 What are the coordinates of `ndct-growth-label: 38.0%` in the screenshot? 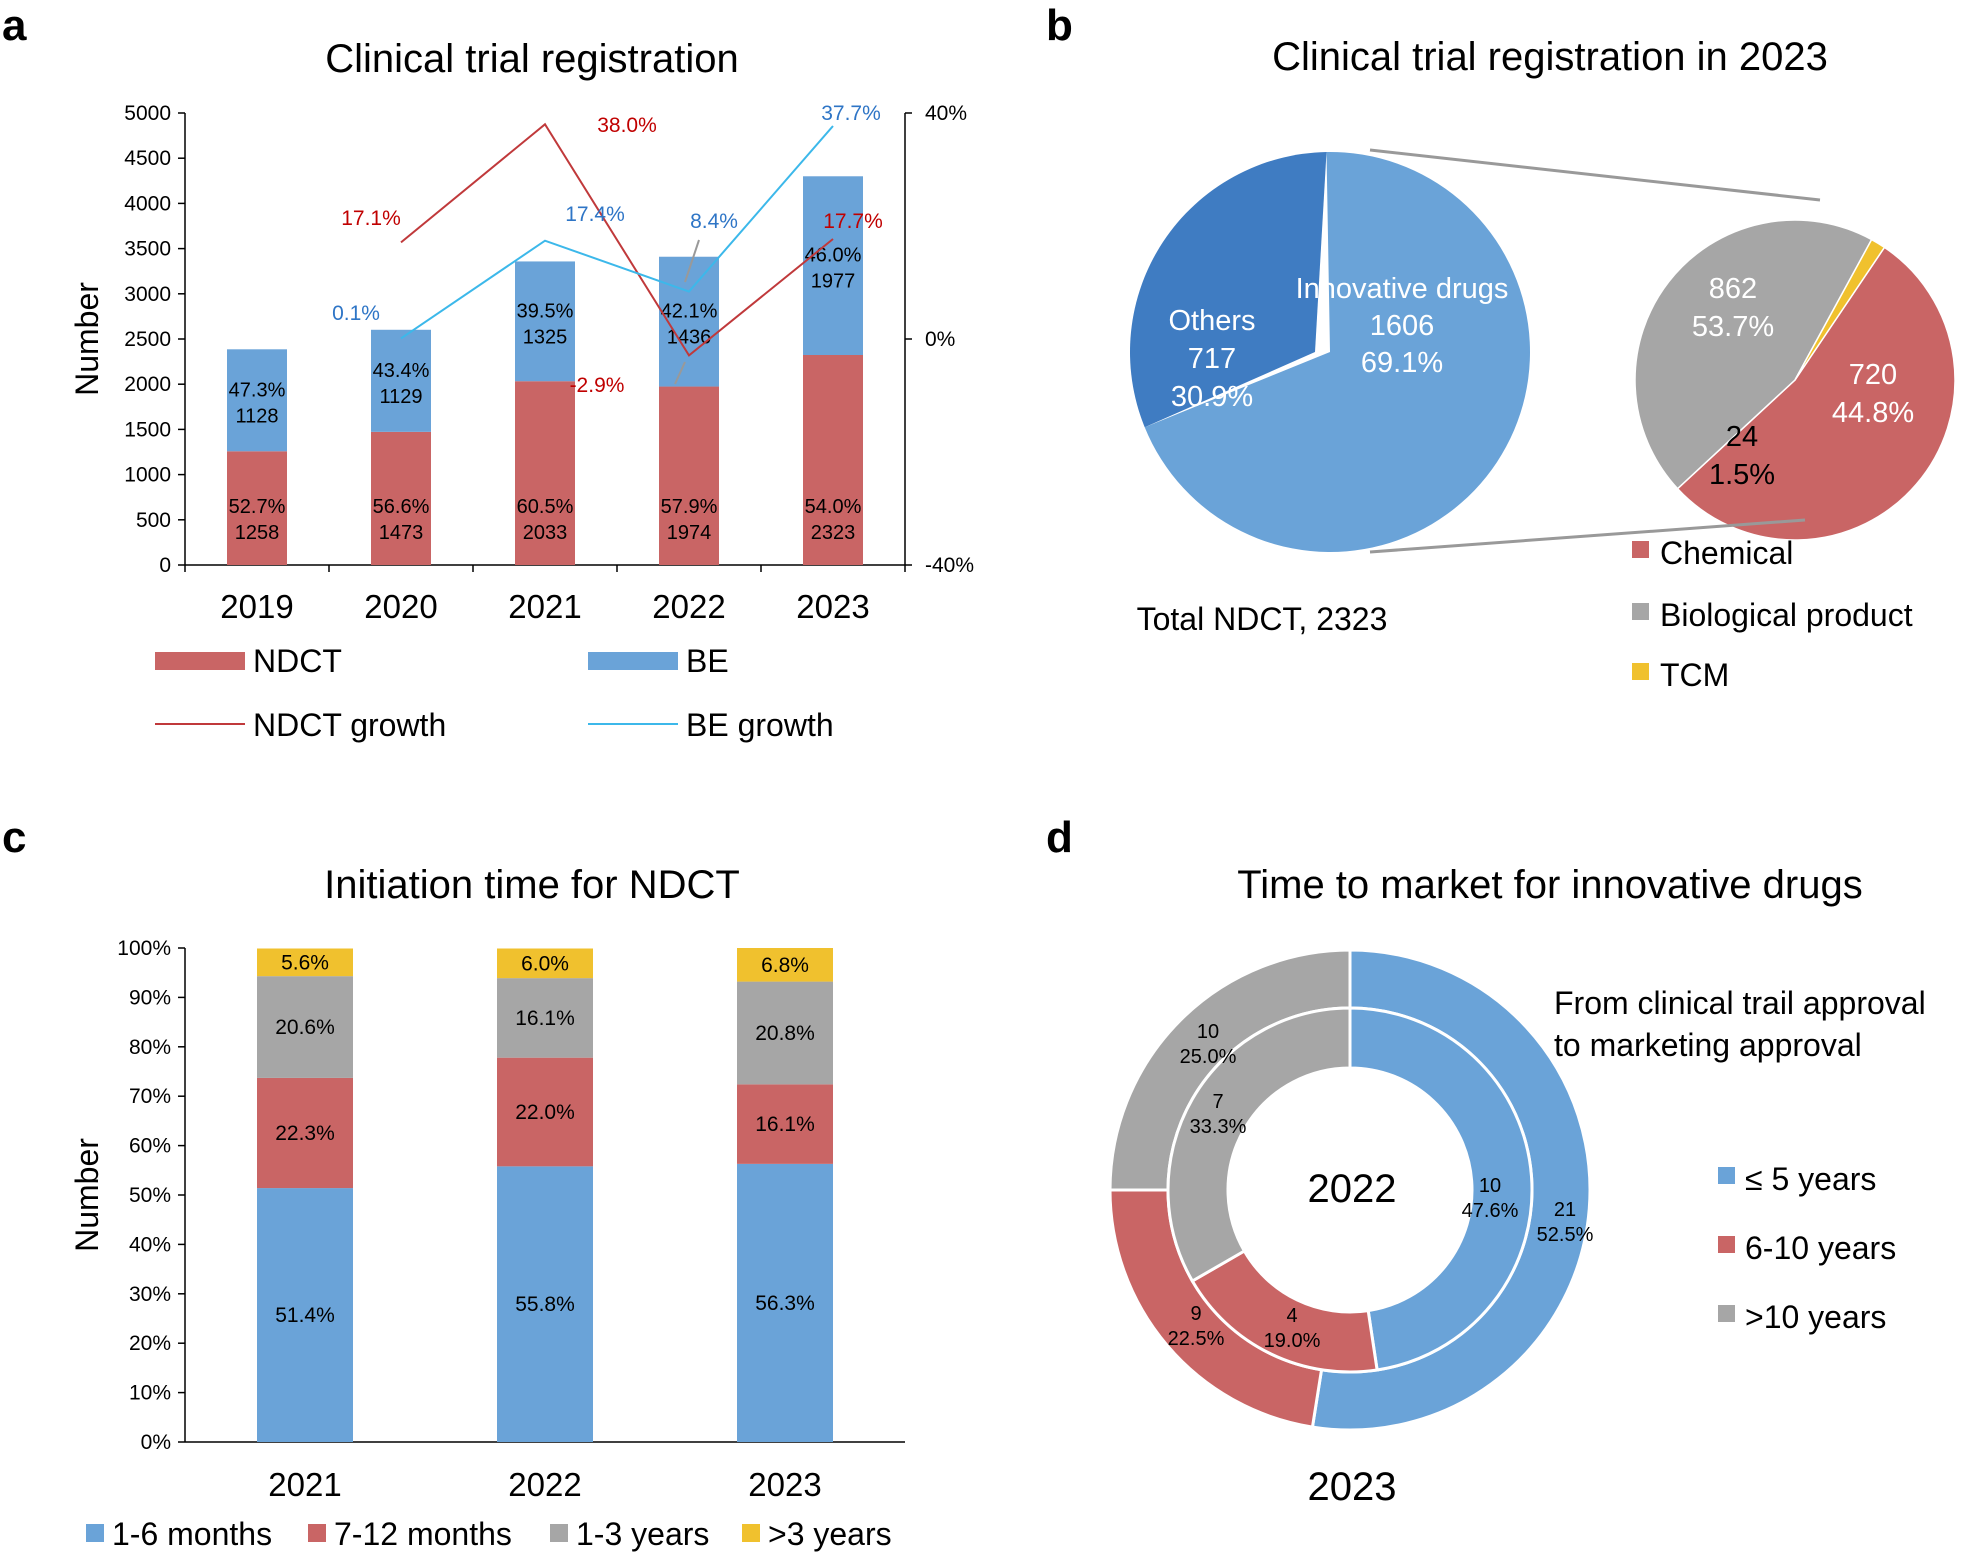 It's located at (627, 125).